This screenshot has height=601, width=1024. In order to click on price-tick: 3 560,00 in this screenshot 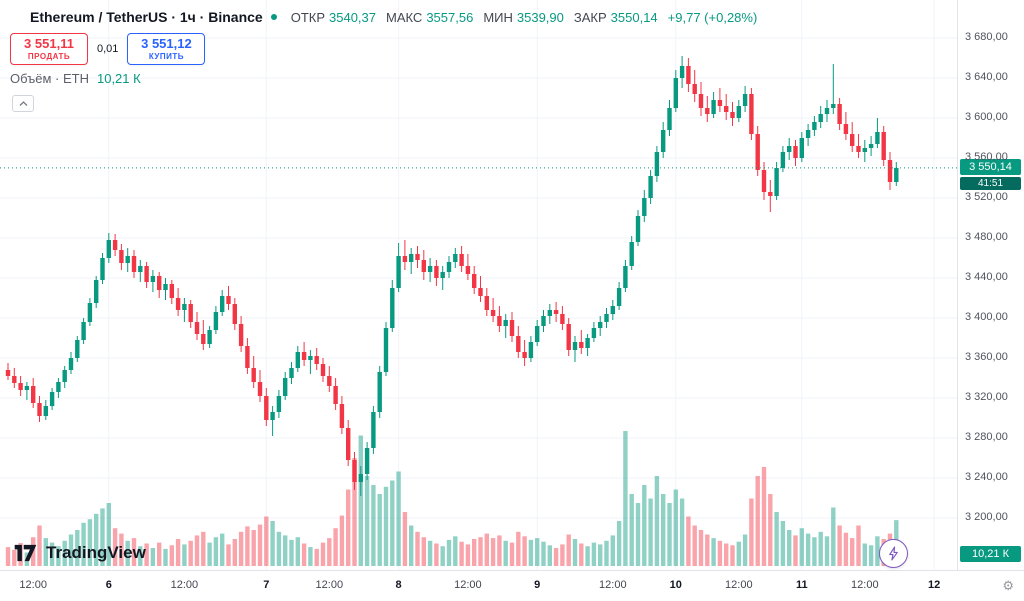, I will do `click(986, 157)`.